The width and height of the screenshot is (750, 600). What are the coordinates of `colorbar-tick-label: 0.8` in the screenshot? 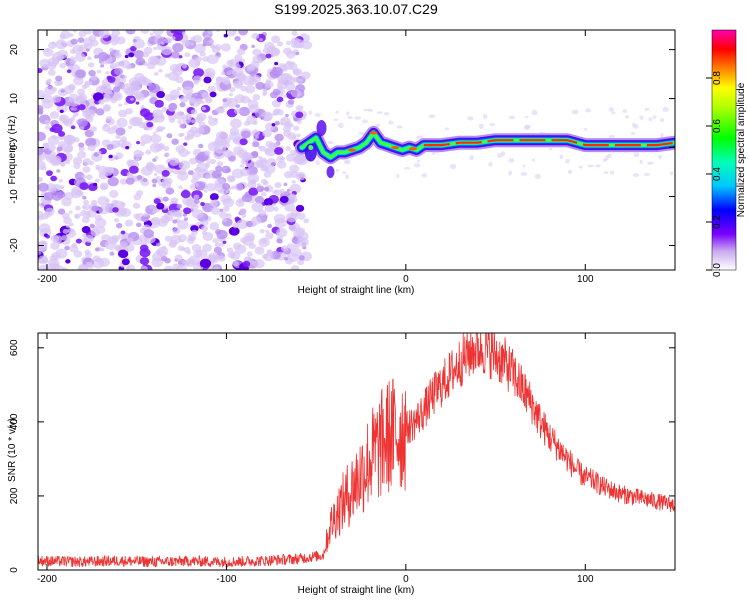 It's located at (717, 78).